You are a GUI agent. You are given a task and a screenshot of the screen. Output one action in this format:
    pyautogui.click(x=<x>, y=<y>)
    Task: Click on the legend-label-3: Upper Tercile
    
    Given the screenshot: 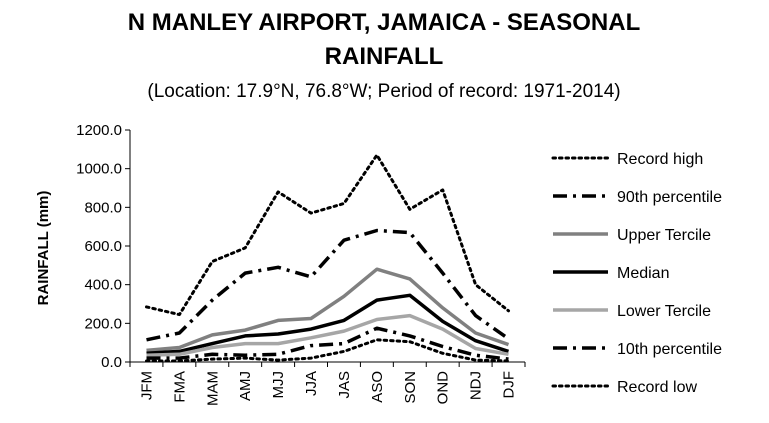 What is the action you would take?
    pyautogui.click(x=664, y=235)
    